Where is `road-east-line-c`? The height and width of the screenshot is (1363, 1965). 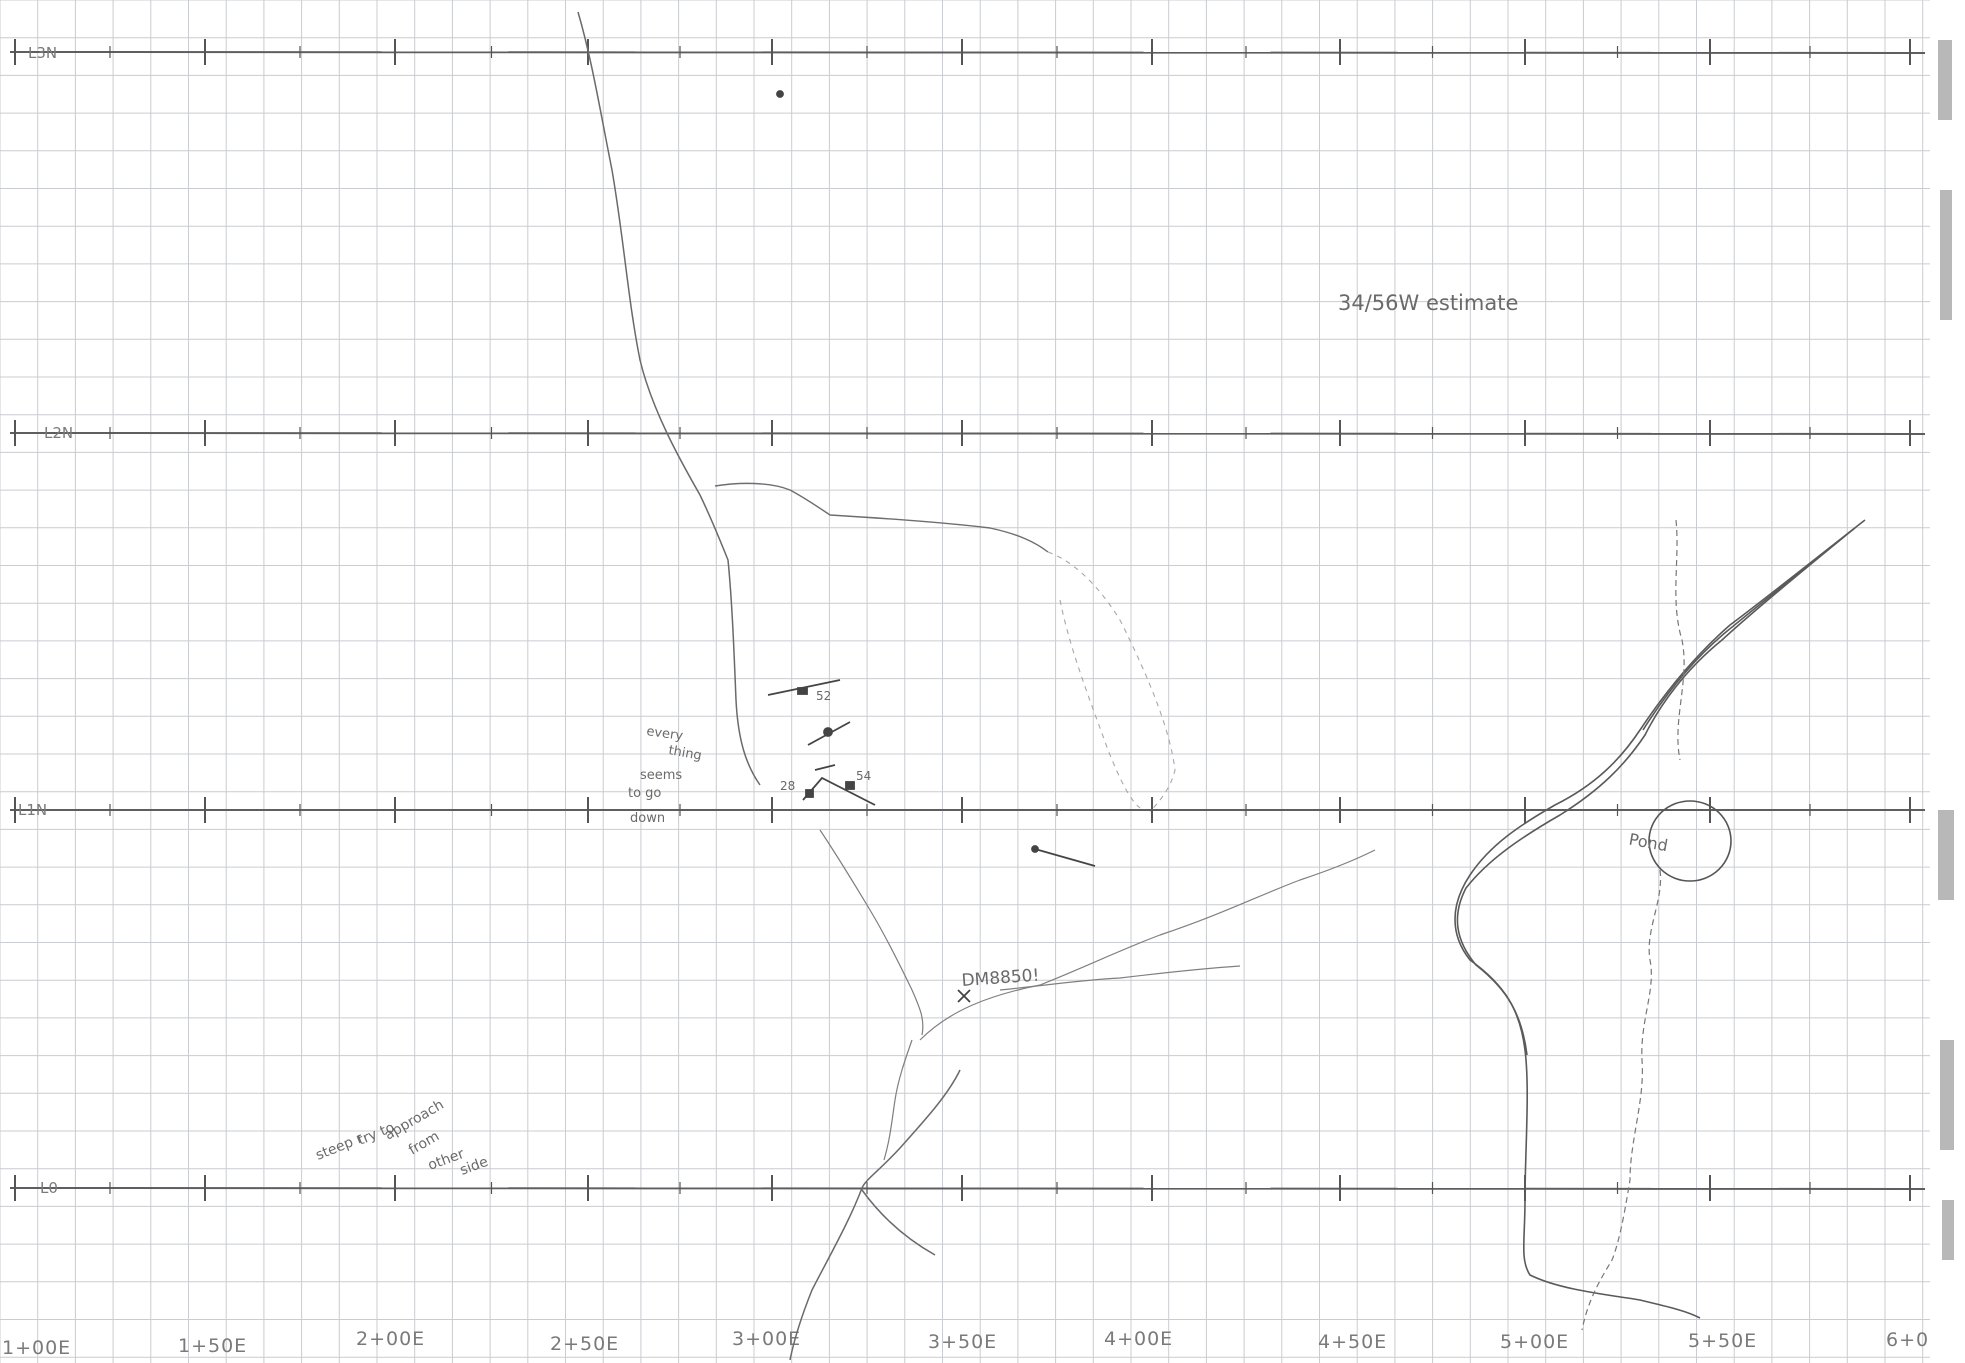 road-east-line-c is located at coordinates (1749, 629).